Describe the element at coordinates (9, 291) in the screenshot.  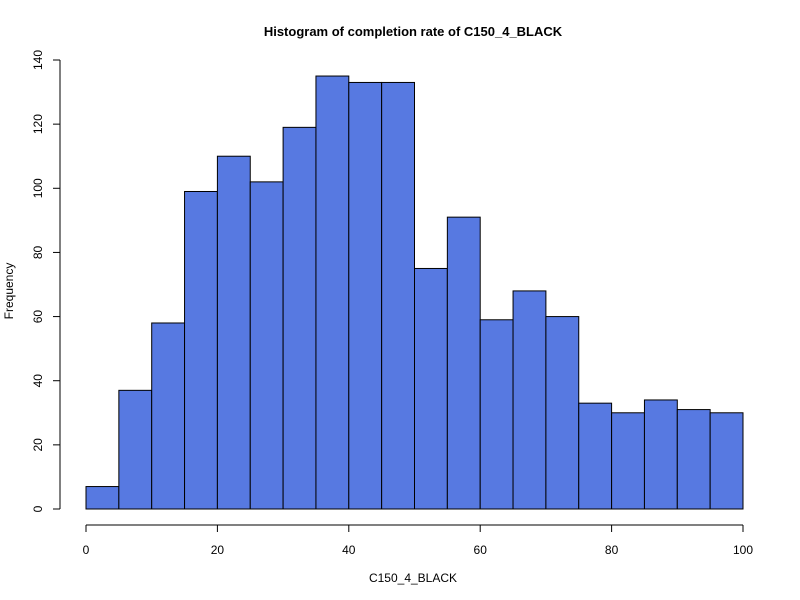
I see `y-axis-label: Frequency` at that location.